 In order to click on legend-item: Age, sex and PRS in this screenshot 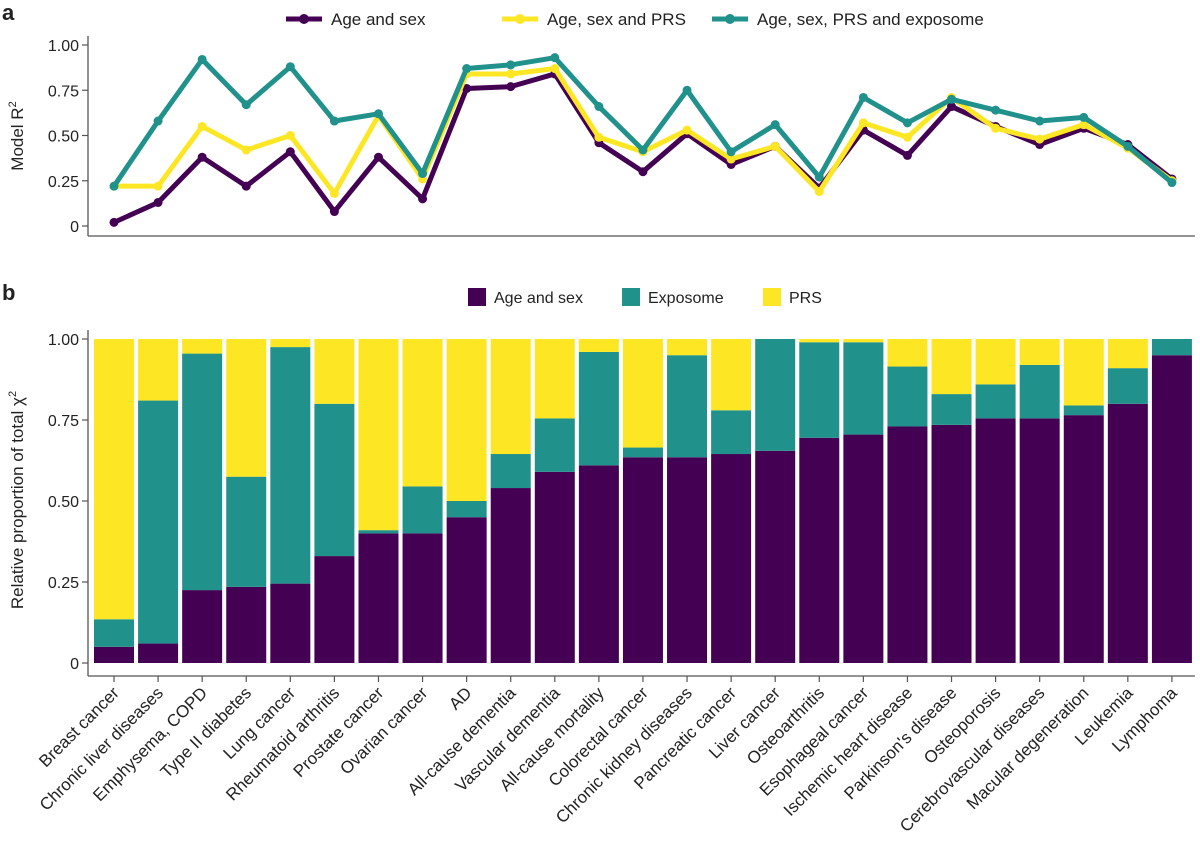, I will do `click(594, 19)`.